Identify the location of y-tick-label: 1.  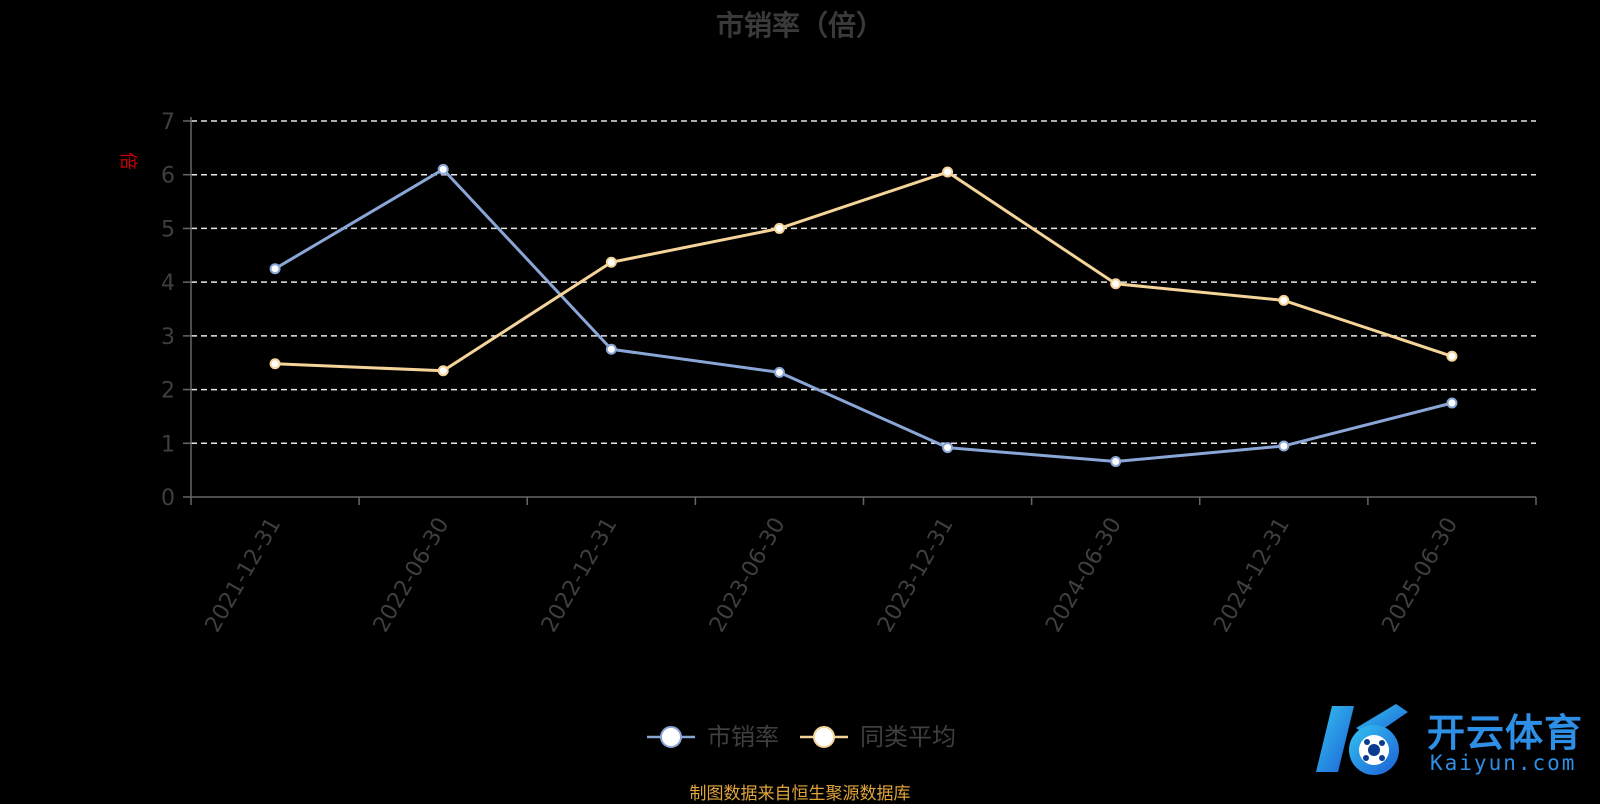
(168, 444).